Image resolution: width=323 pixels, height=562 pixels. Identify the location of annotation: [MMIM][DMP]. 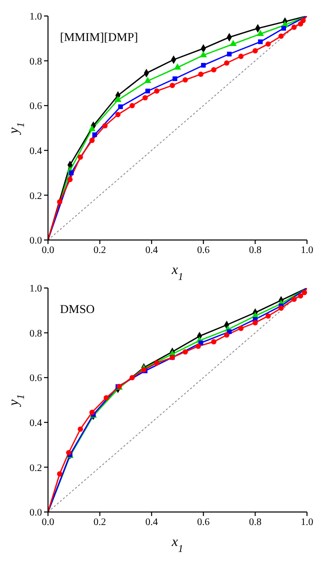
(99, 37).